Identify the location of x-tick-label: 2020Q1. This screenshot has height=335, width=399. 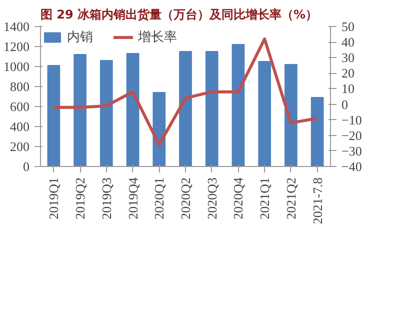
(159, 199).